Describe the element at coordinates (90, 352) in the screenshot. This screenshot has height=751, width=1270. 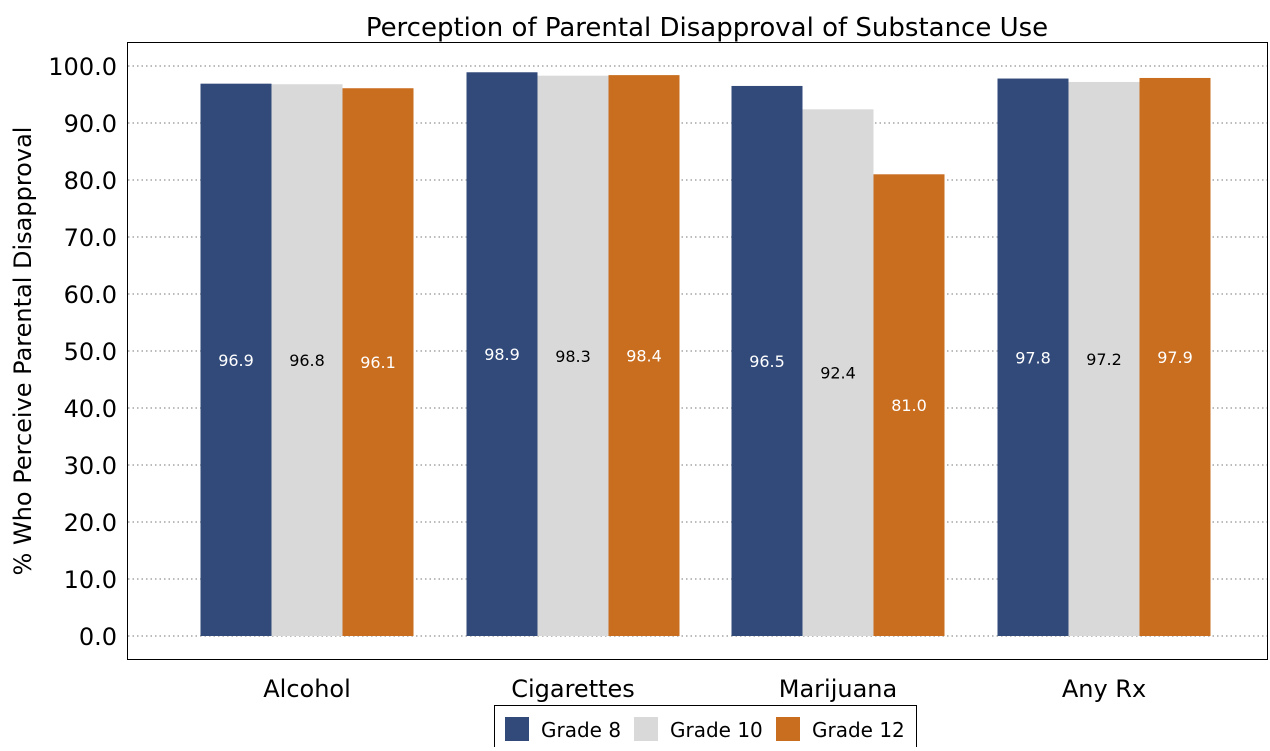
I see `y-tick-label: 50.0` at that location.